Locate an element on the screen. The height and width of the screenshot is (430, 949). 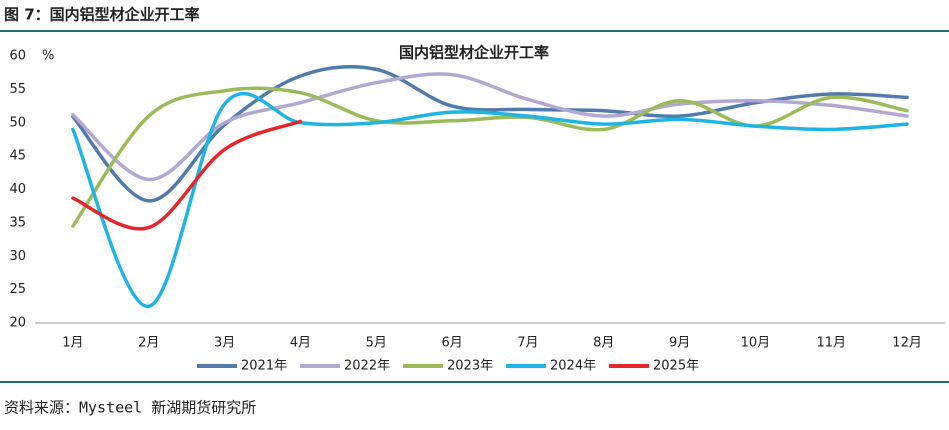
legend-label: 2025年 is located at coordinates (676, 366).